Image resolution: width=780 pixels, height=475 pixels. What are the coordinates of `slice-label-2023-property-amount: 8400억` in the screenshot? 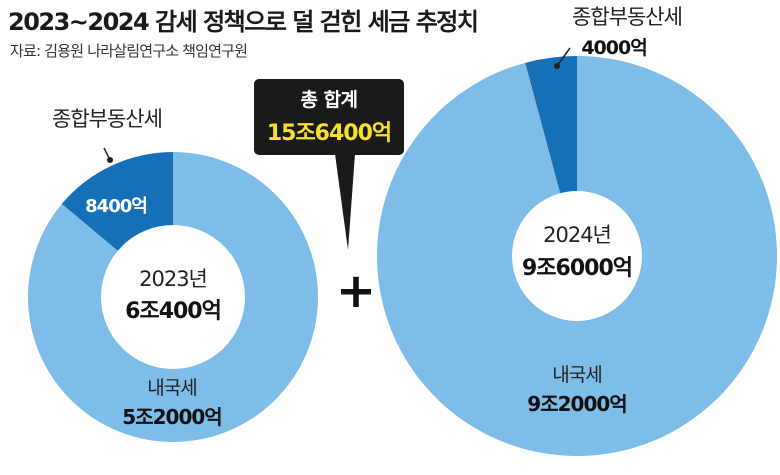 It's located at (116, 206).